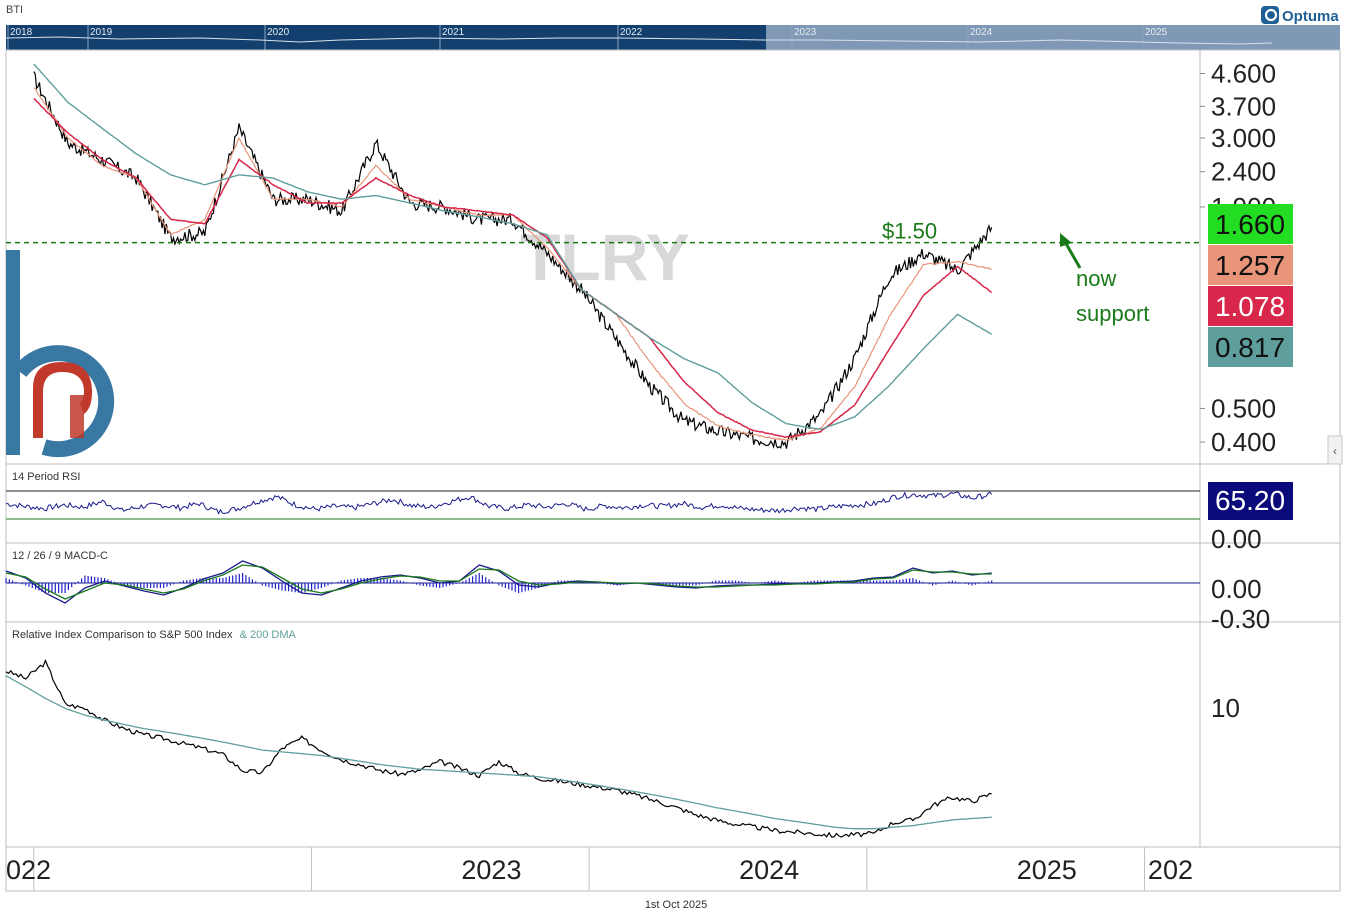  I want to click on badge-label-sma_long: 0.817, so click(1250, 347).